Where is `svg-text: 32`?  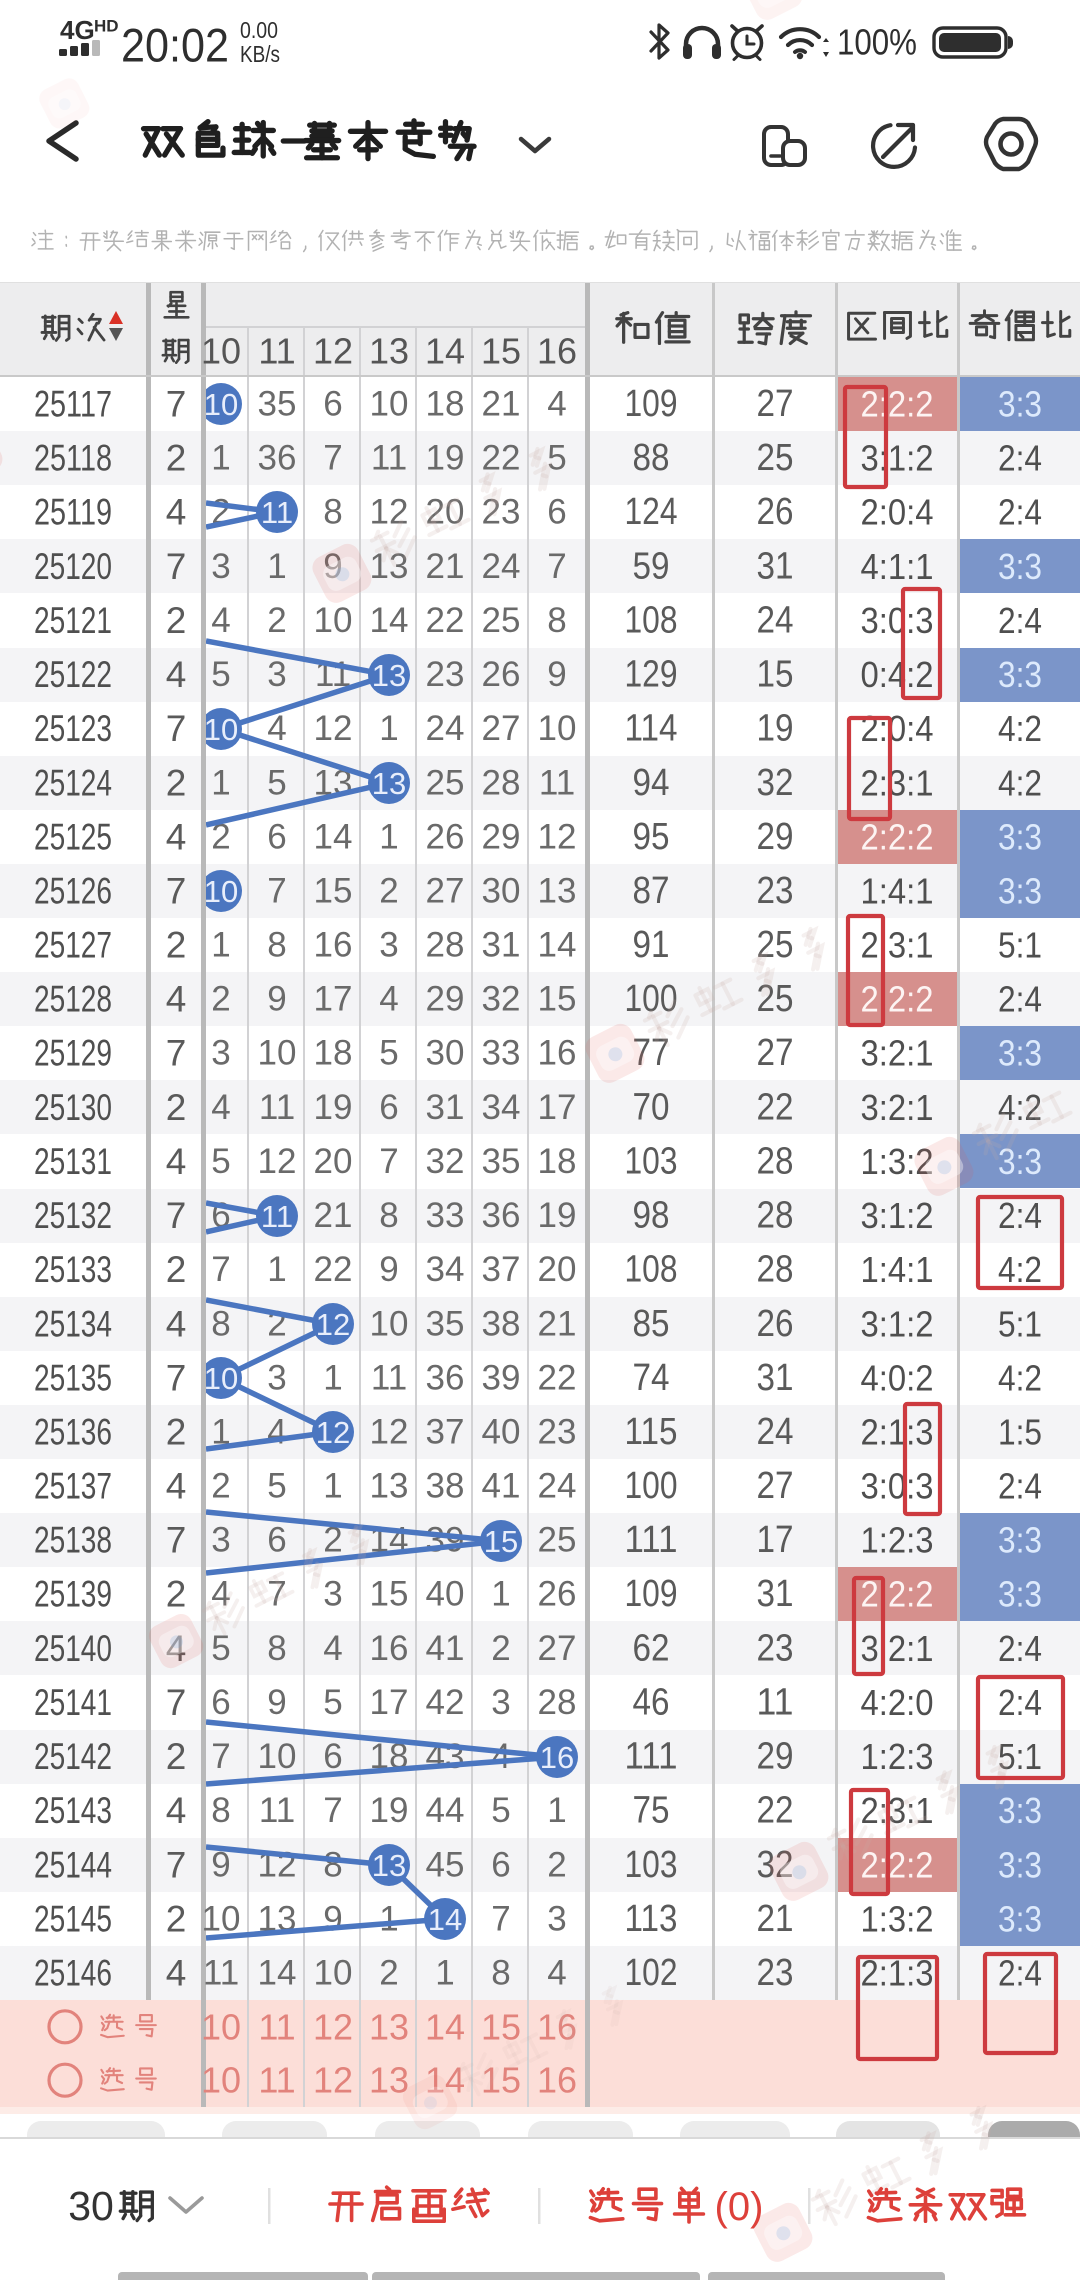 svg-text: 32 is located at coordinates (445, 1161).